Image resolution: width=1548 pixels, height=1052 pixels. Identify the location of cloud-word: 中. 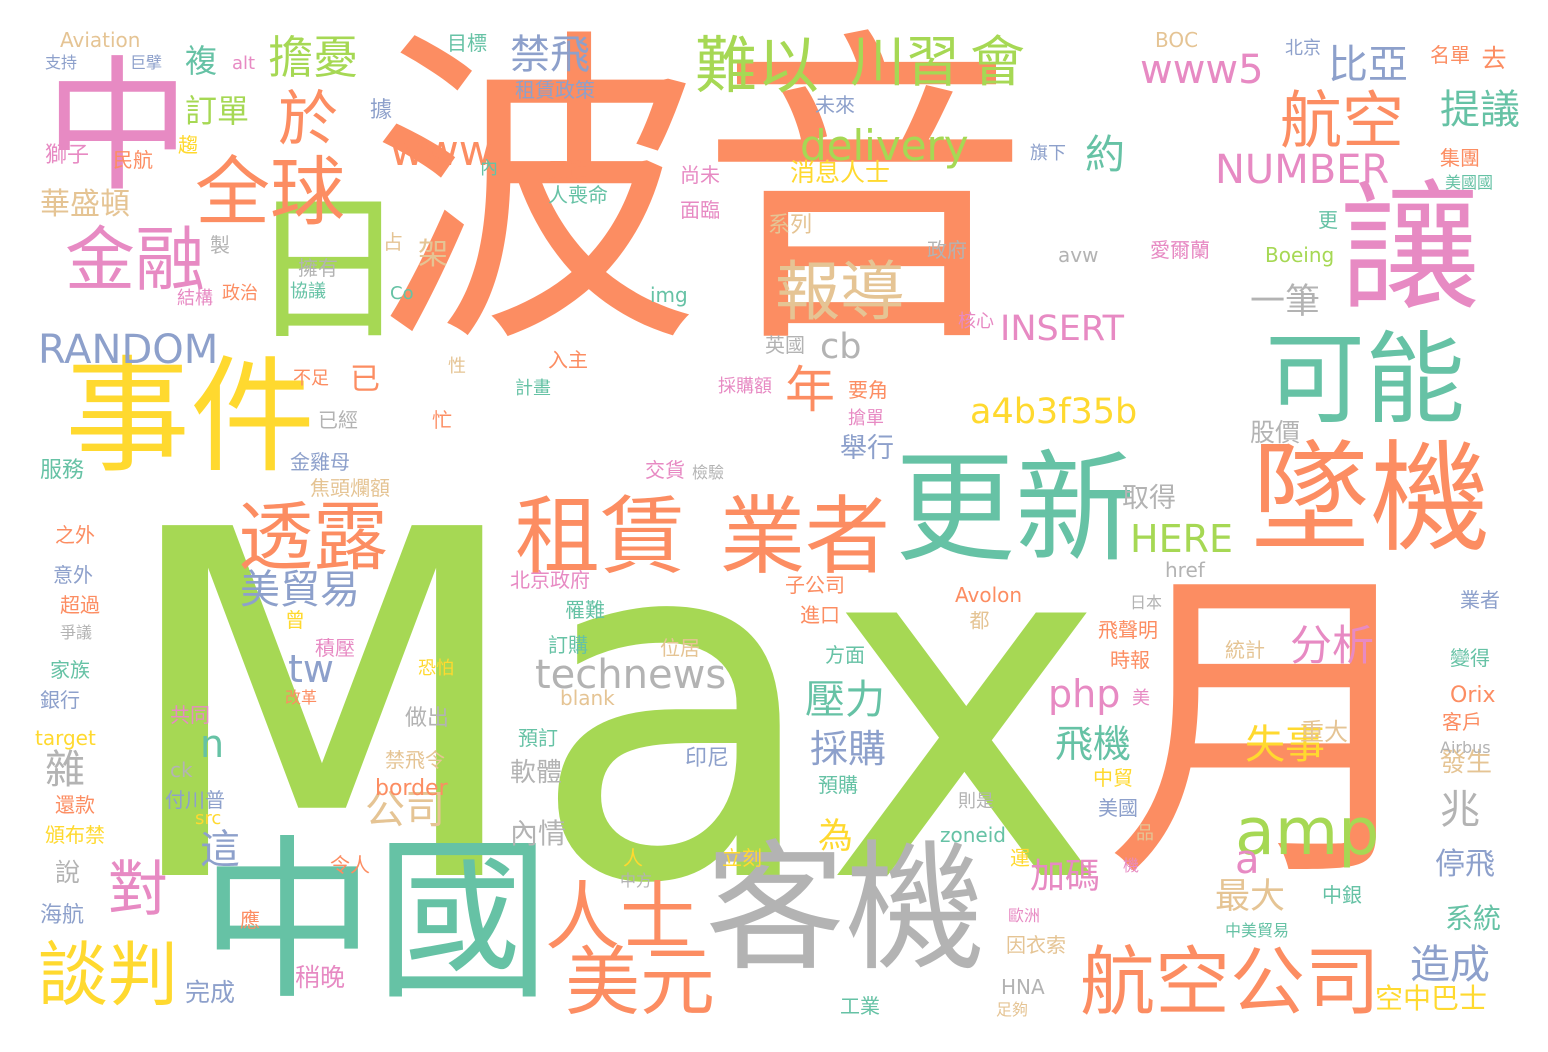
(117, 127).